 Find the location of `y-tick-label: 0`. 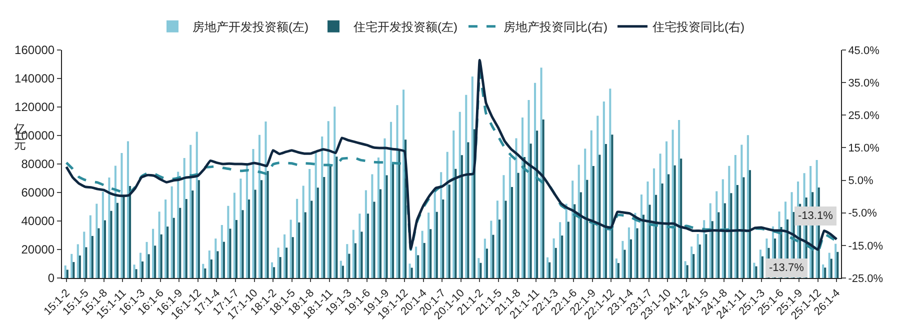

y-tick-label: 0 is located at coordinates (51, 278).